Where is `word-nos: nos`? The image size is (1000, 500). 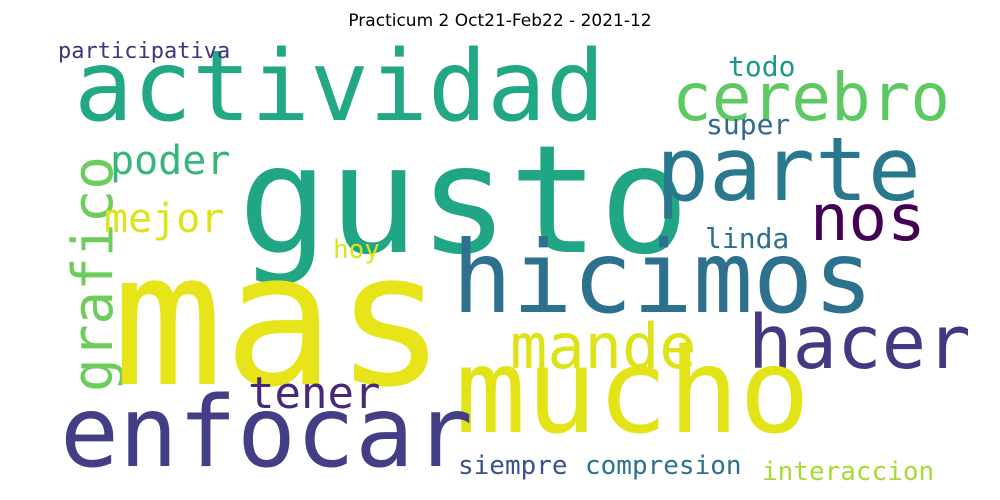
word-nos: nos is located at coordinates (868, 219).